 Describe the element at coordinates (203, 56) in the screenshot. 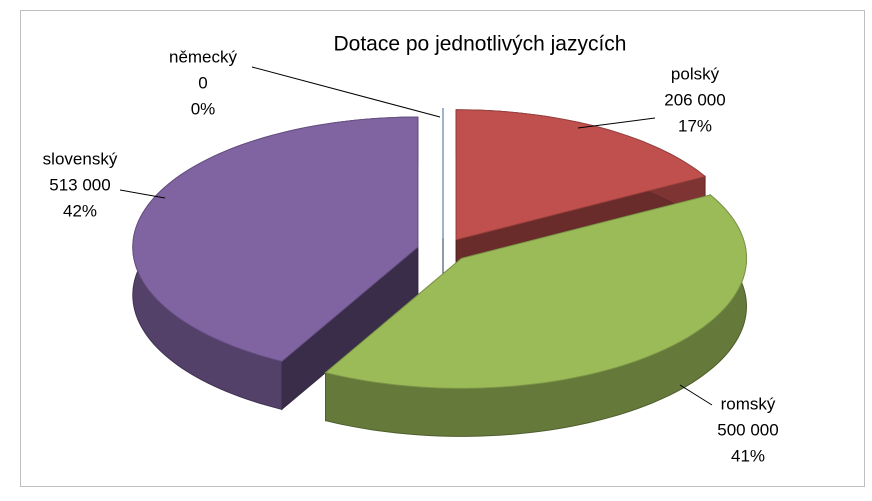

I see `category-label: německý` at that location.